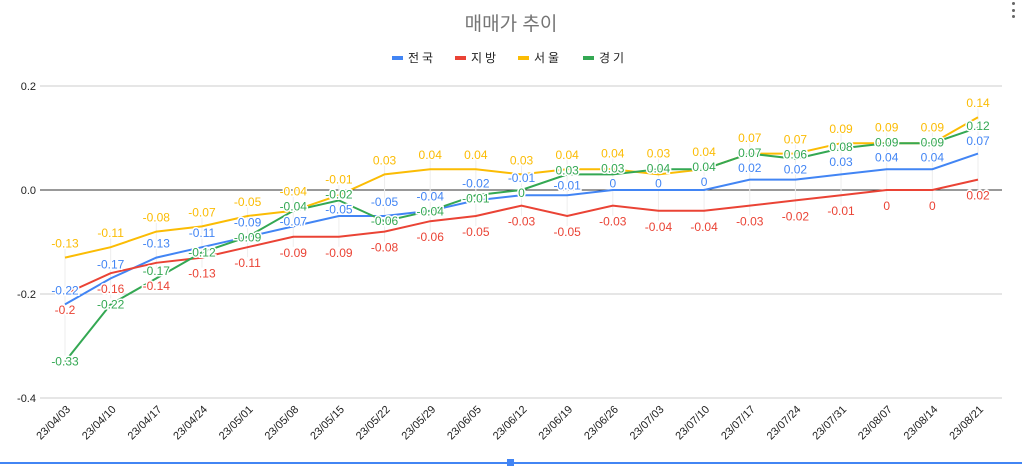 Image resolution: width=1022 pixels, height=466 pixels. I want to click on x-tick-label: 23/07/10, so click(692, 423).